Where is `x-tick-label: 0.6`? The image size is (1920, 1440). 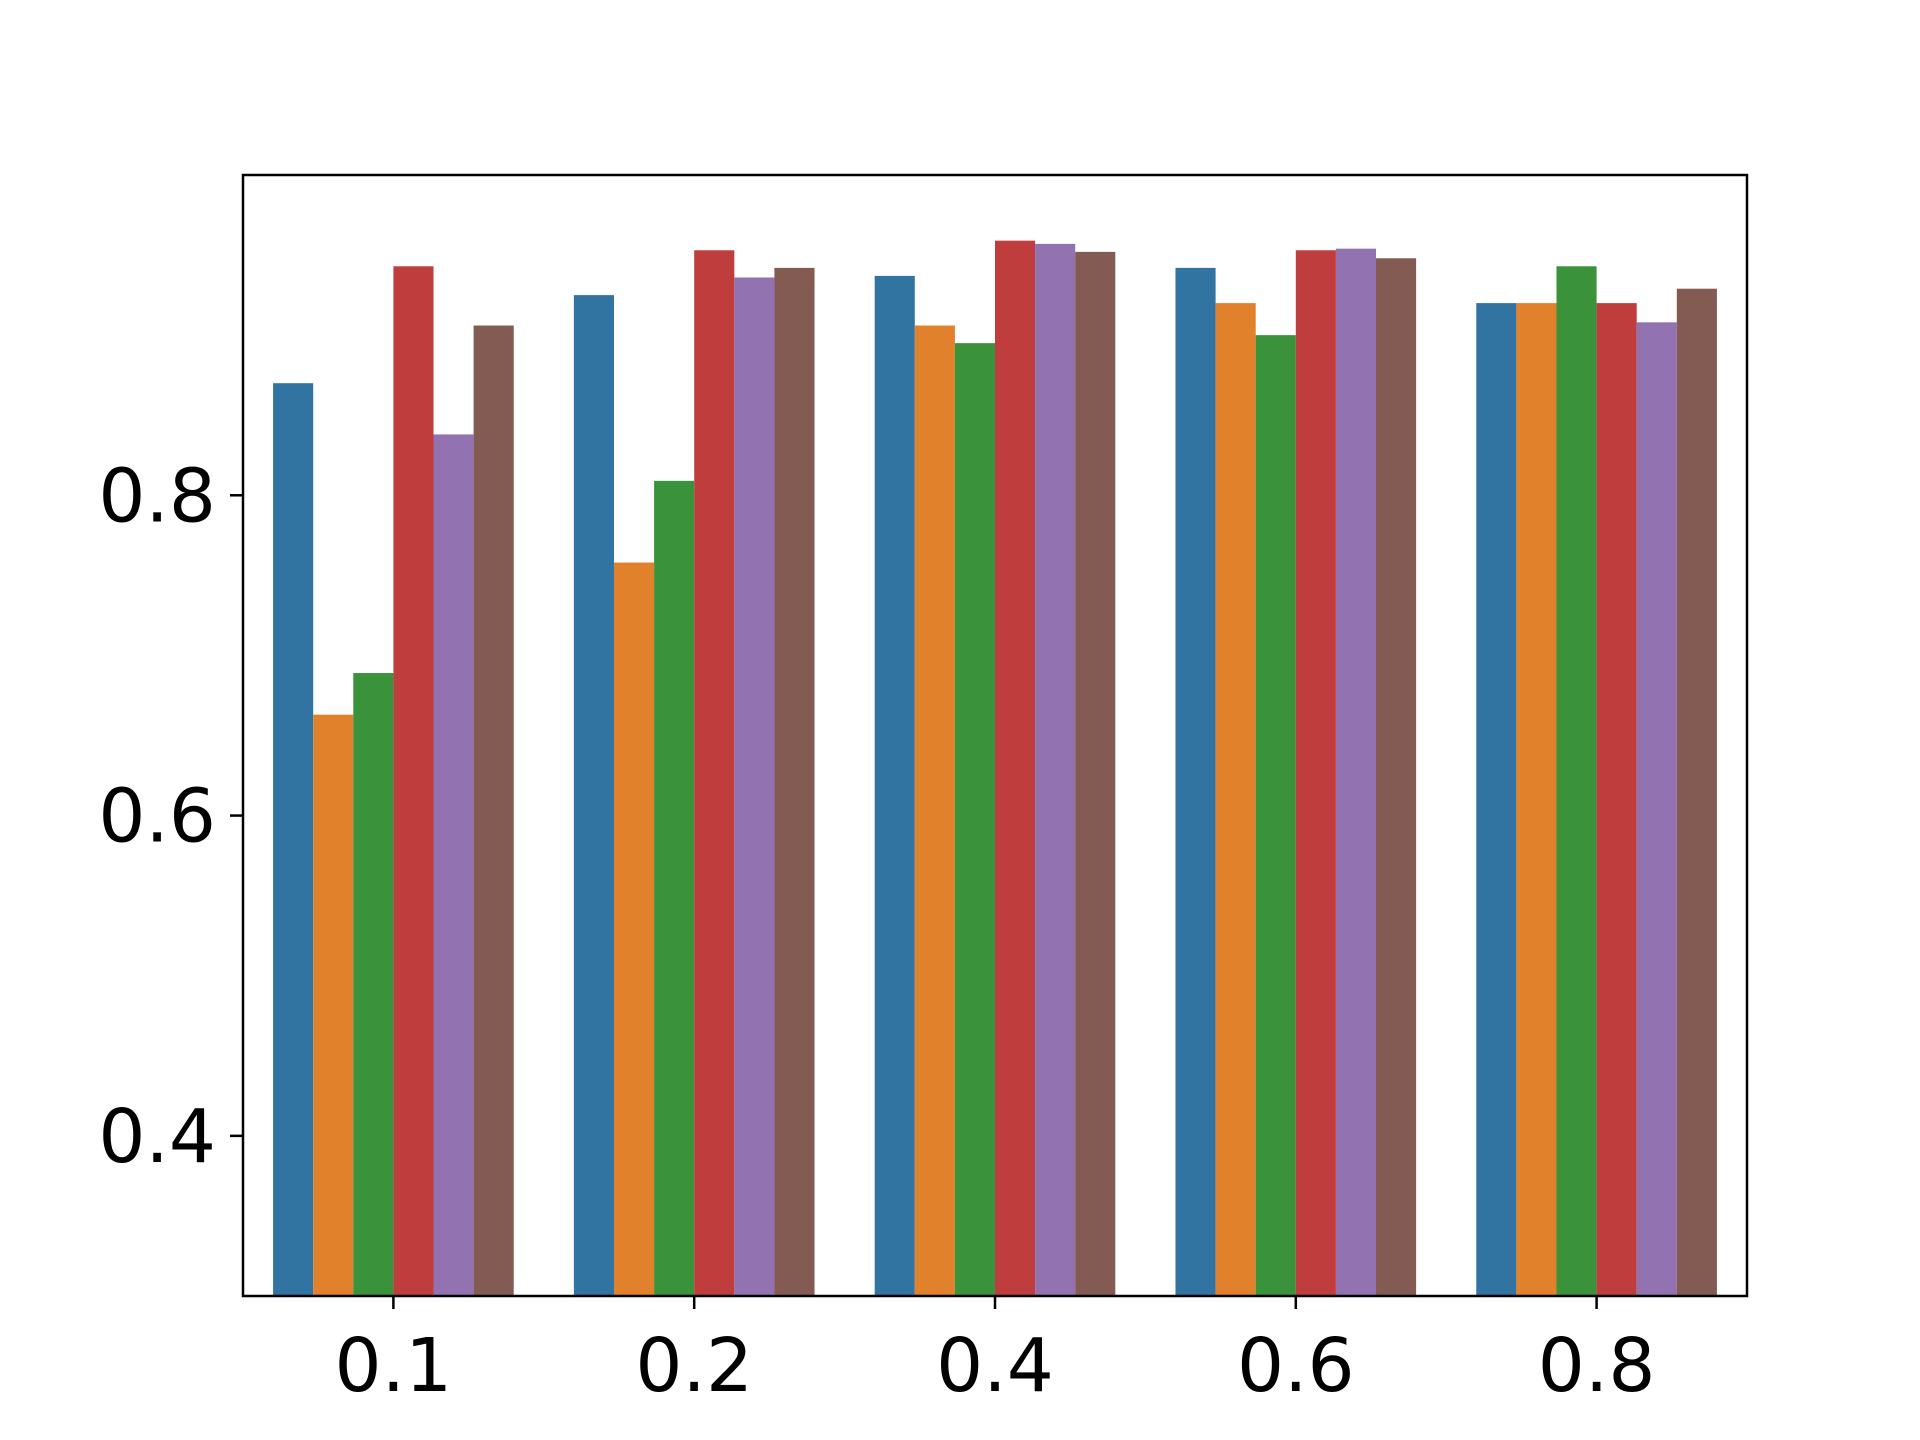
x-tick-label: 0.6 is located at coordinates (1296, 1366).